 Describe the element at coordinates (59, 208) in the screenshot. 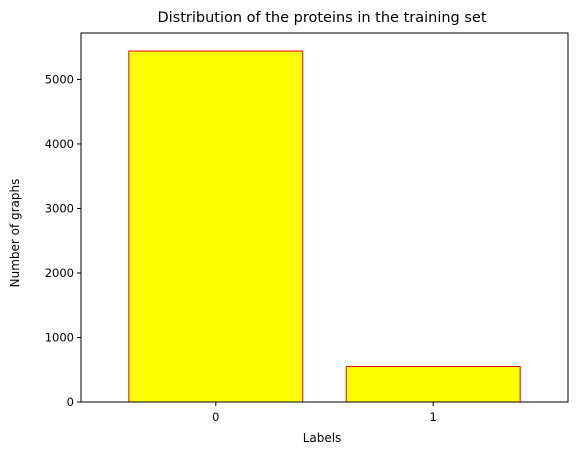

I see `y-tick-label: 3000` at that location.